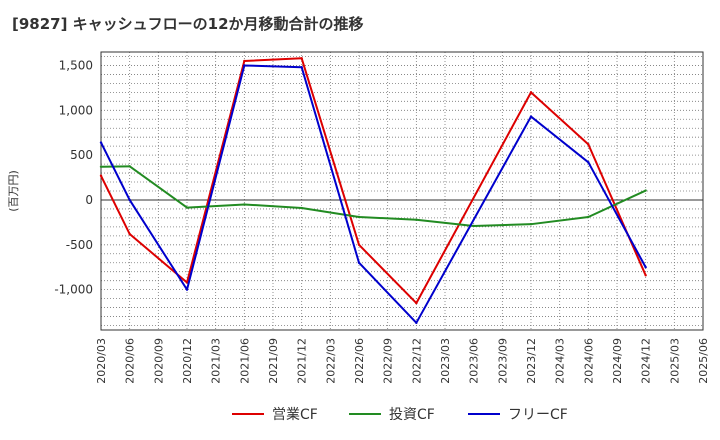 The image size is (720, 440). What do you see at coordinates (502, 361) in the screenshot?
I see `x-tick-label: 2023/09` at bounding box center [502, 361].